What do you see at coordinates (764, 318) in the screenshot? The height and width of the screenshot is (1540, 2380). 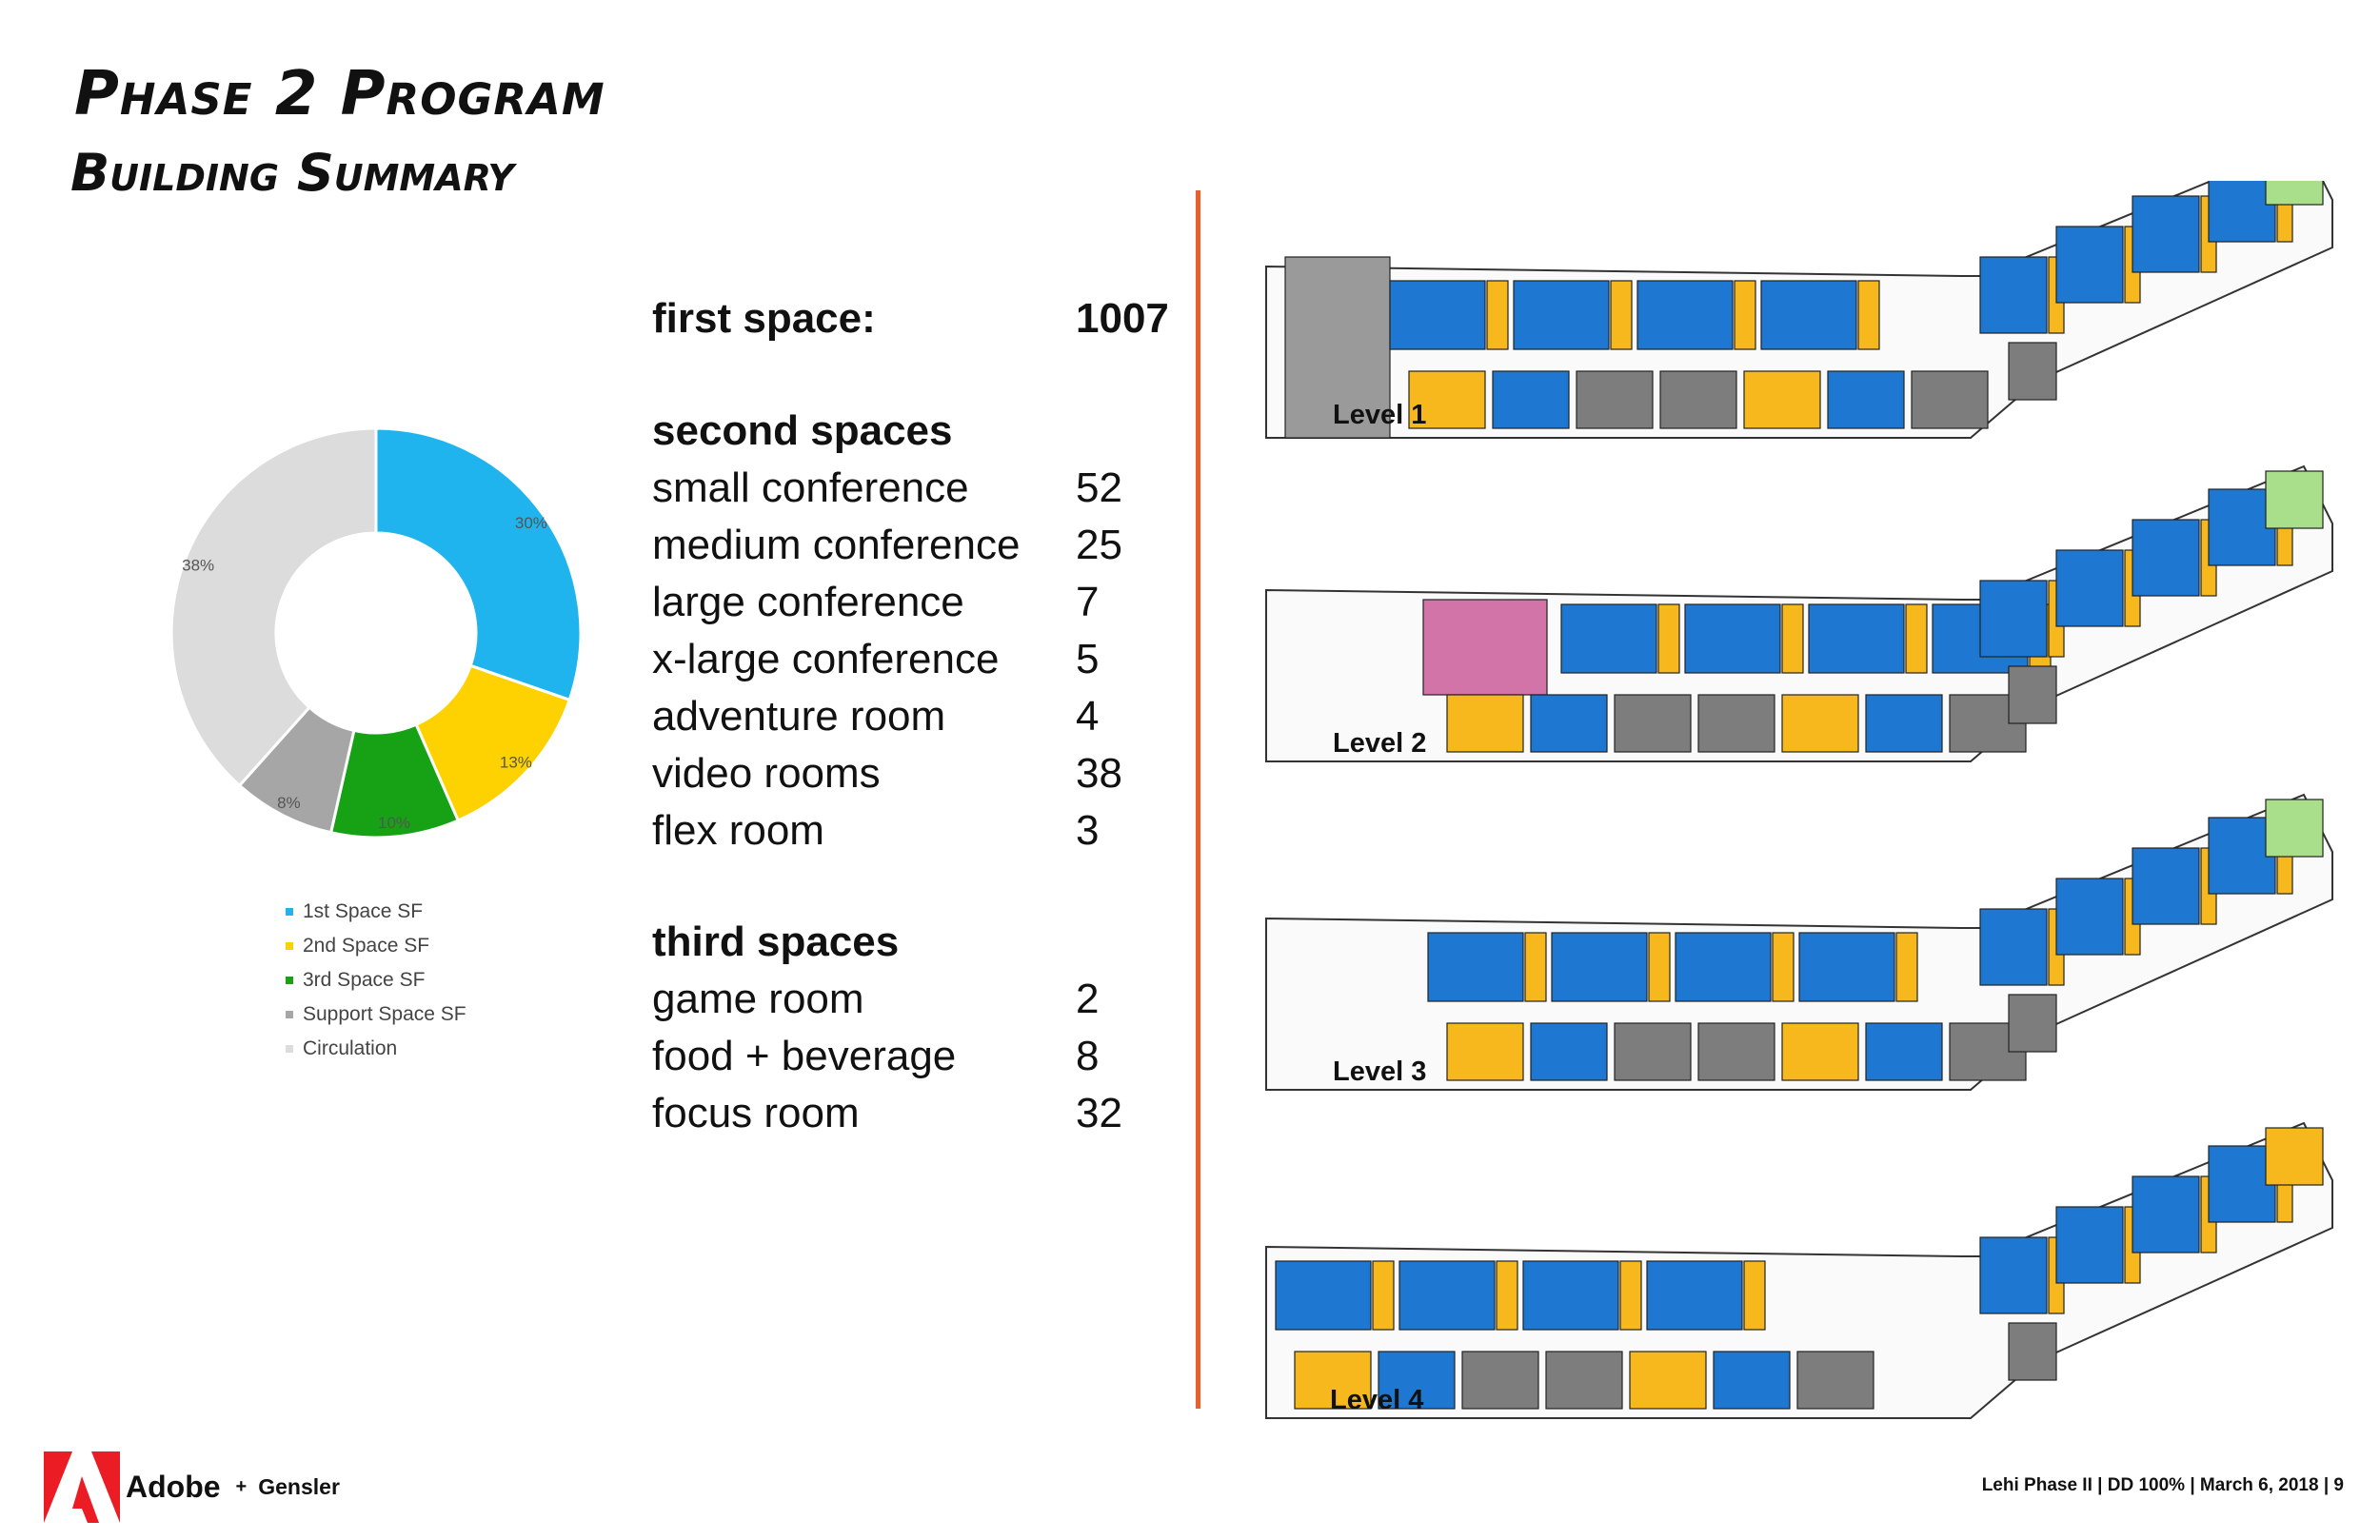 I see `first-space-label: first space:` at bounding box center [764, 318].